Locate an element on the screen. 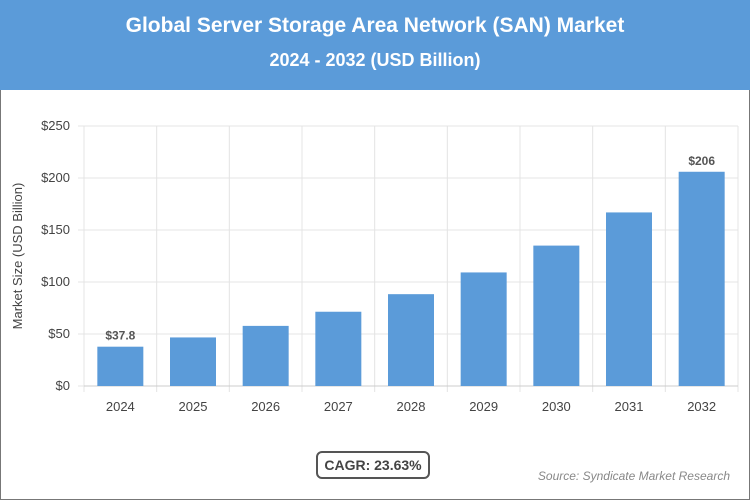  bar-2032 is located at coordinates (701, 278).